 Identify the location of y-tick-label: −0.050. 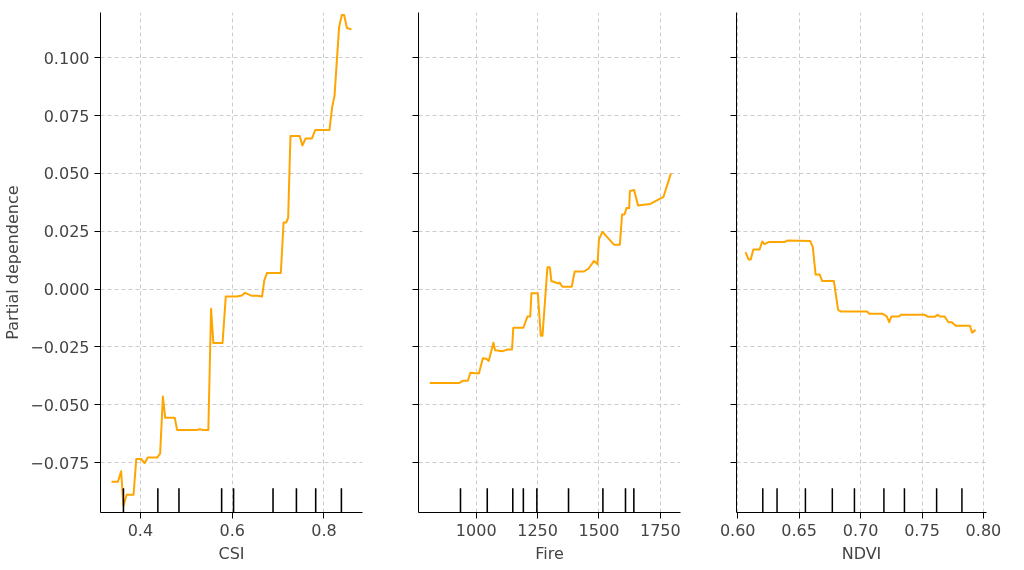
(60, 405).